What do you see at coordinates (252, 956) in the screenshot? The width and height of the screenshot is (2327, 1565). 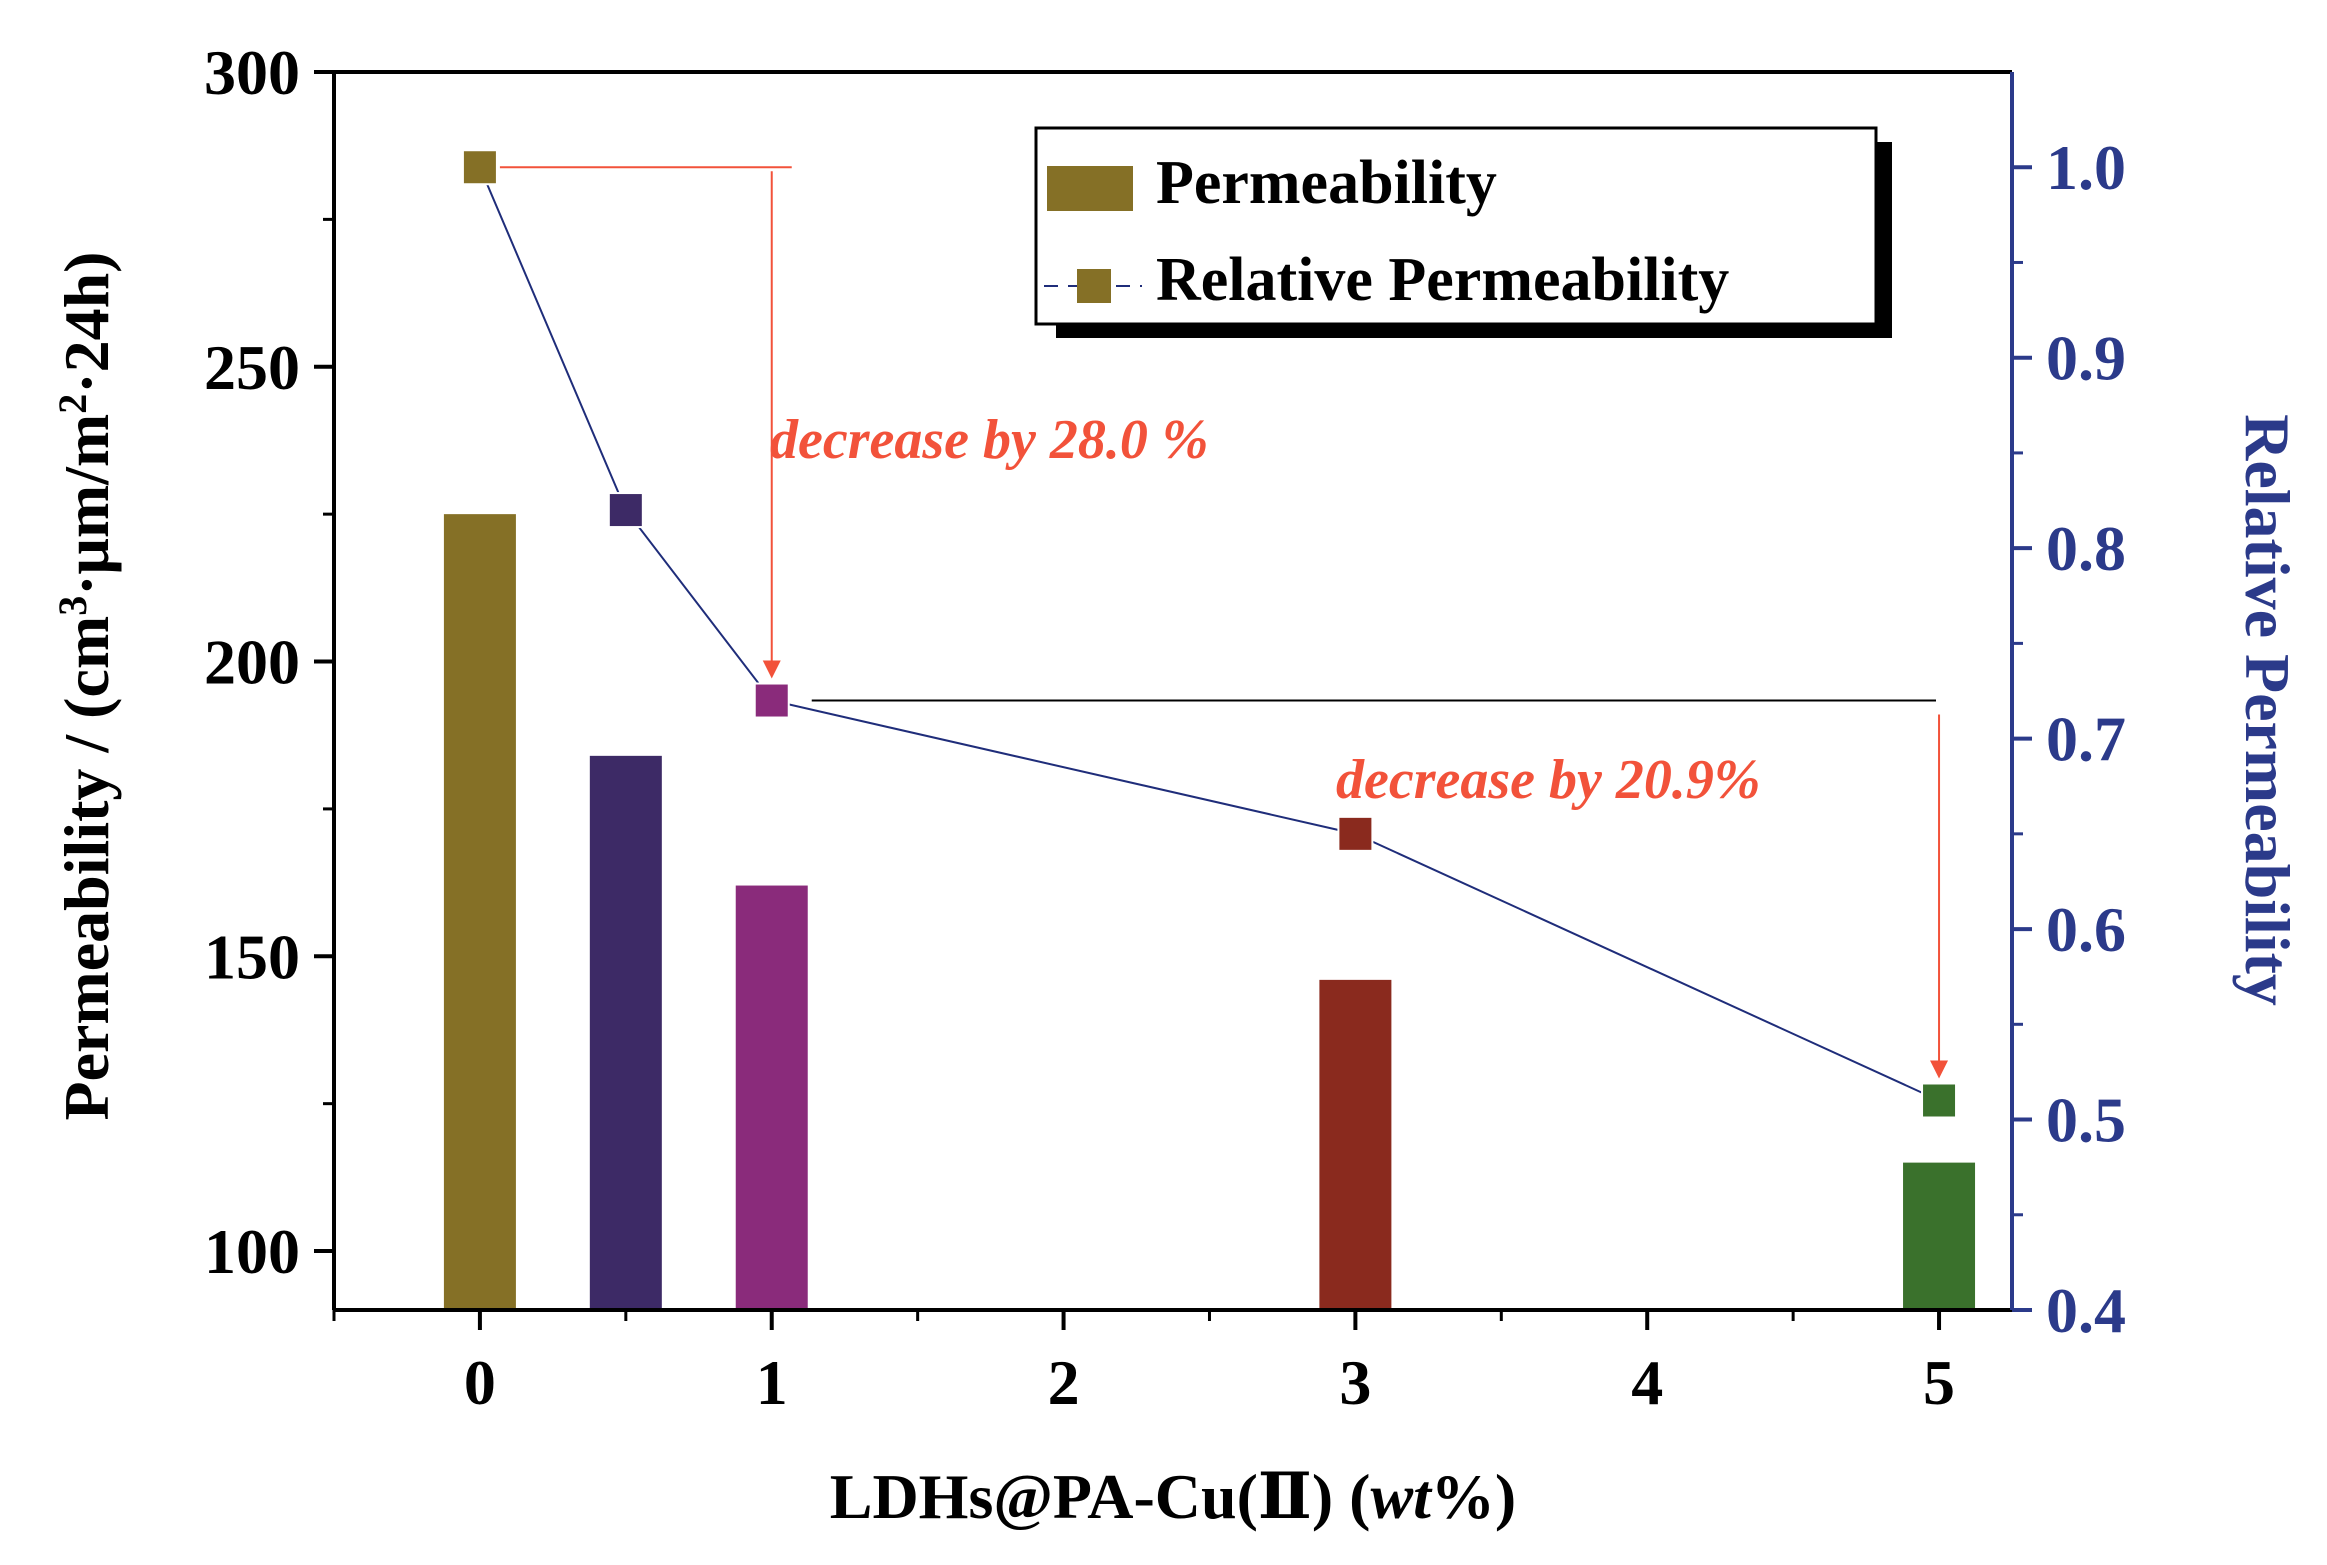 I see `left-tick-label: 150` at bounding box center [252, 956].